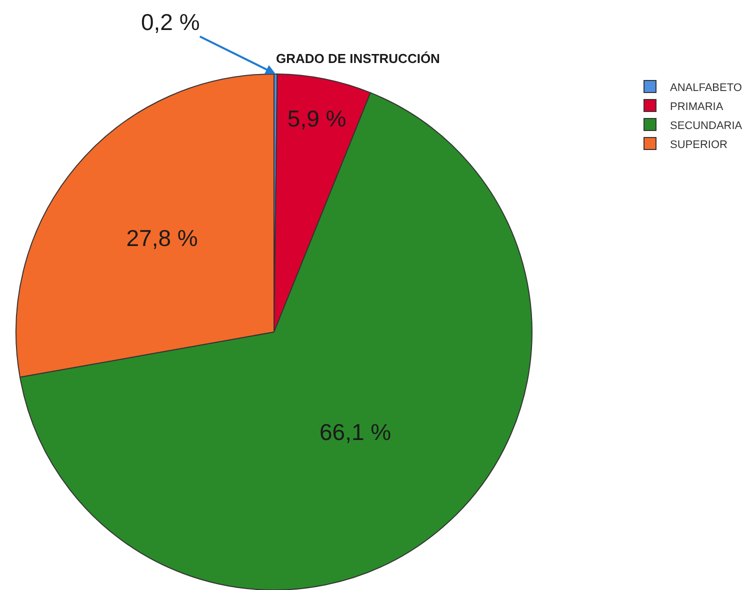 The width and height of the screenshot is (748, 590). Describe the element at coordinates (355, 432) in the screenshot. I see `data-label: 66,1 %` at that location.